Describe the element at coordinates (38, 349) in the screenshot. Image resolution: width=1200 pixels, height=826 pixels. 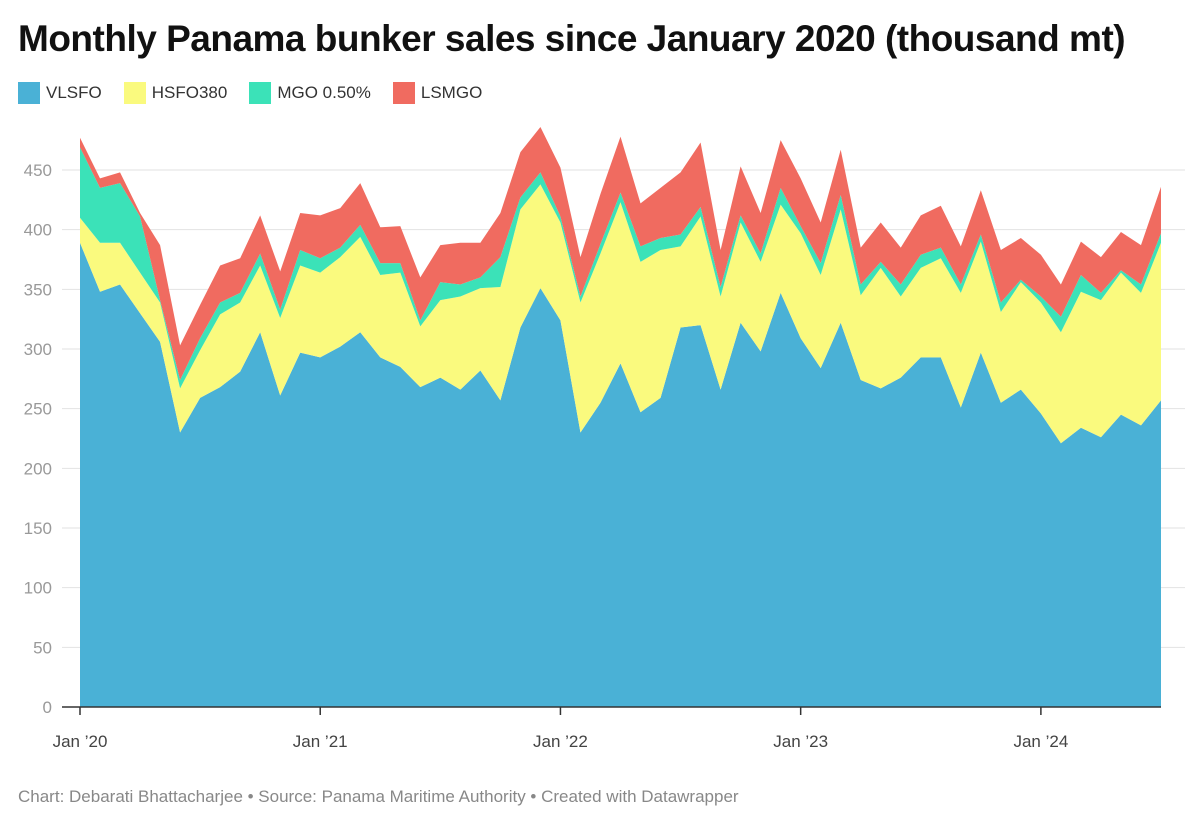
I see `y-tick-label: 300` at that location.